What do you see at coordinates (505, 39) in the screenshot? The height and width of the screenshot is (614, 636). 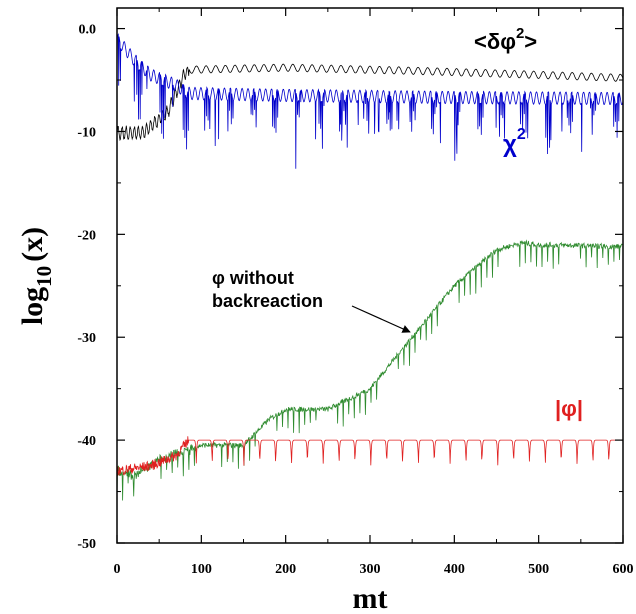 I see `delta-phi-label: <δφ2>` at bounding box center [505, 39].